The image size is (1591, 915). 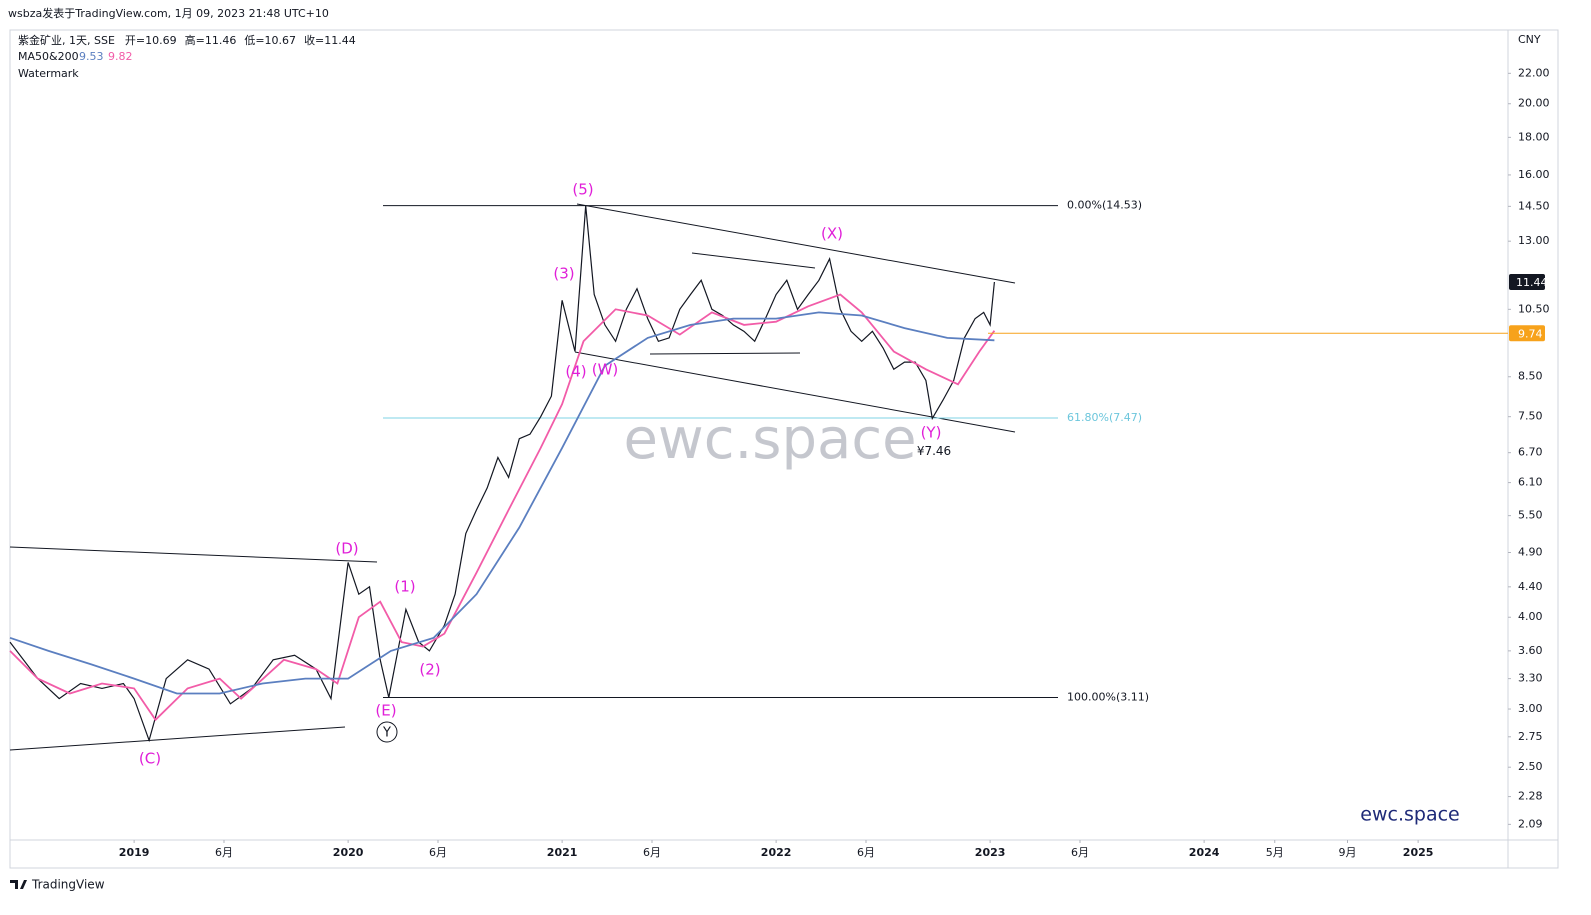 What do you see at coordinates (18, 884) in the screenshot?
I see `logo` at bounding box center [18, 884].